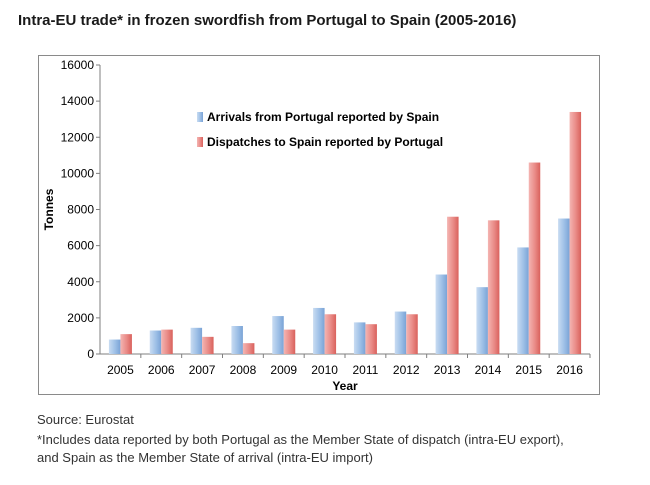  Describe the element at coordinates (120, 370) in the screenshot. I see `x-tick-label: 2005` at that location.